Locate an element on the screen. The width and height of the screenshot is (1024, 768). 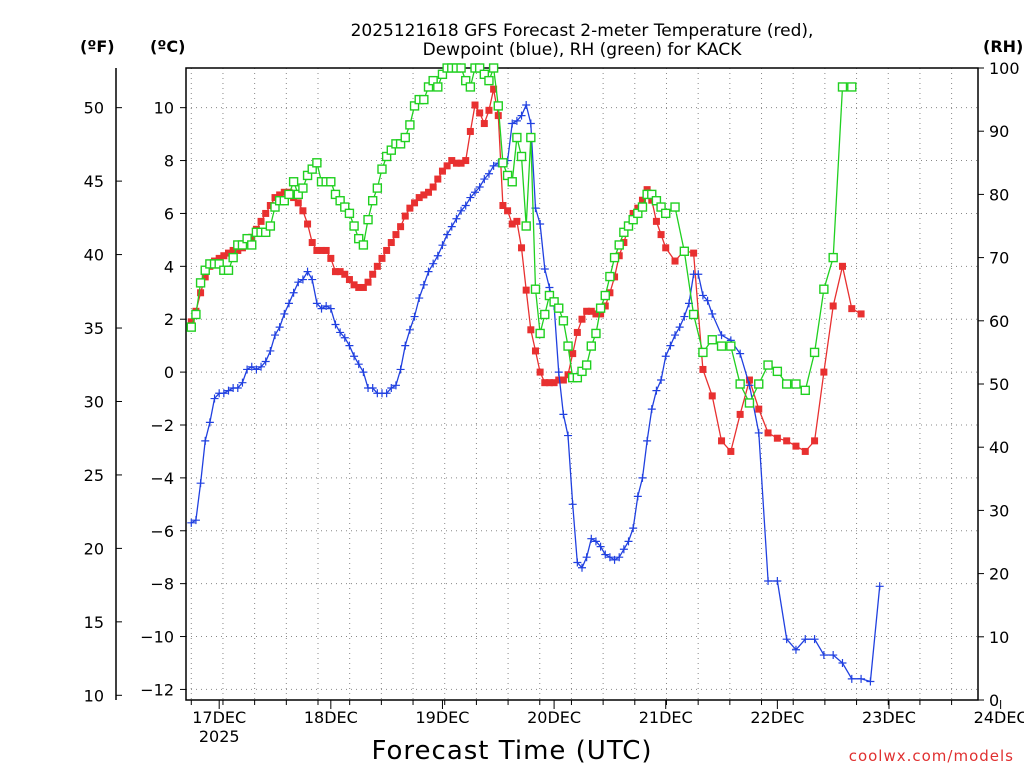
celsius-tick-label: −8 is located at coordinates (162, 584).